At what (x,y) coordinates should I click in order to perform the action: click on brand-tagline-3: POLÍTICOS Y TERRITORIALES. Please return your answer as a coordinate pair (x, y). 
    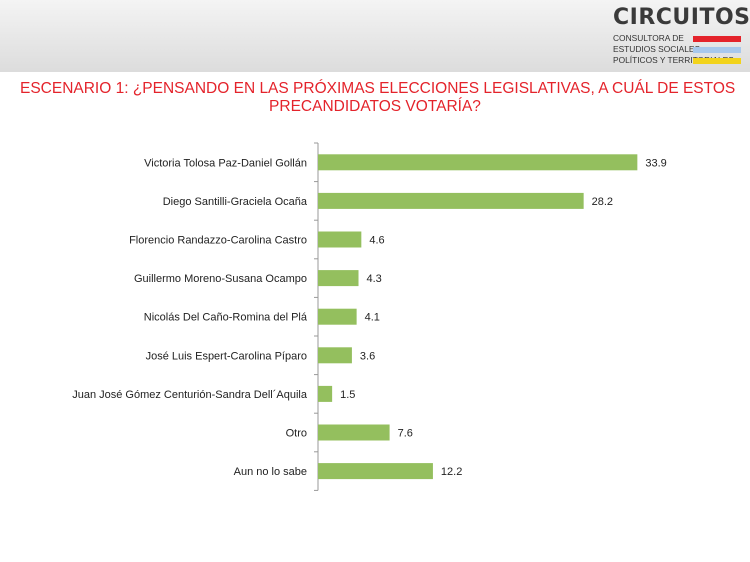
    Looking at the image, I should click on (673, 60).